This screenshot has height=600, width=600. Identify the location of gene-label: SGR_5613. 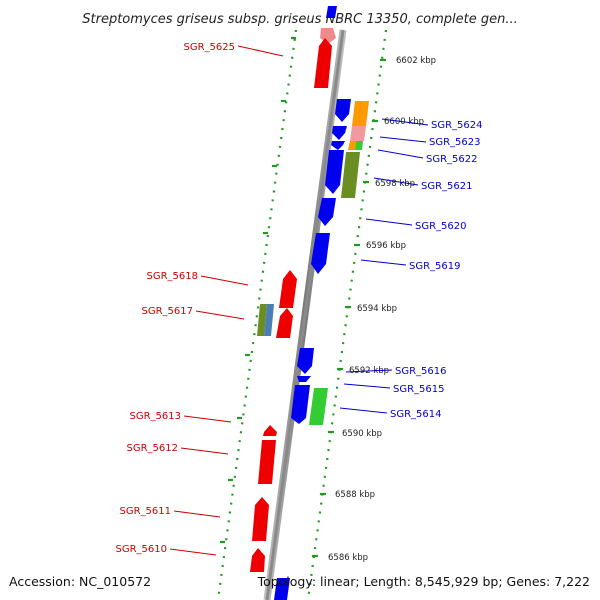
(181, 417).